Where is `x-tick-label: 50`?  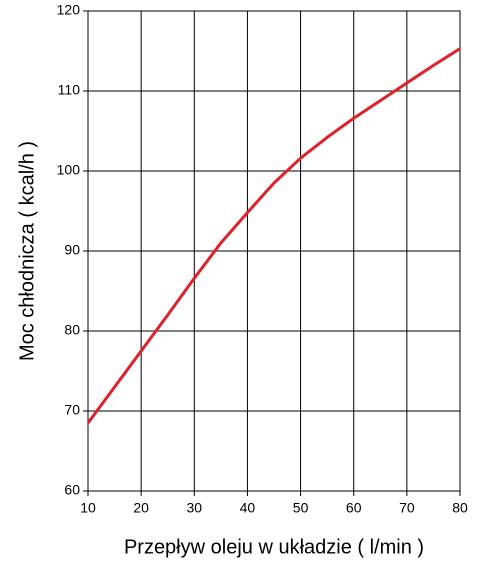
x-tick-label: 50 is located at coordinates (301, 508).